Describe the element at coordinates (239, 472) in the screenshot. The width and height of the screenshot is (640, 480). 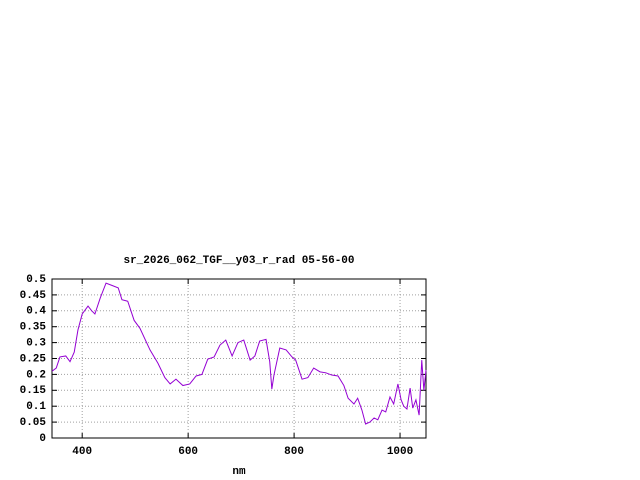
I see `x-axis-label: nm` at that location.